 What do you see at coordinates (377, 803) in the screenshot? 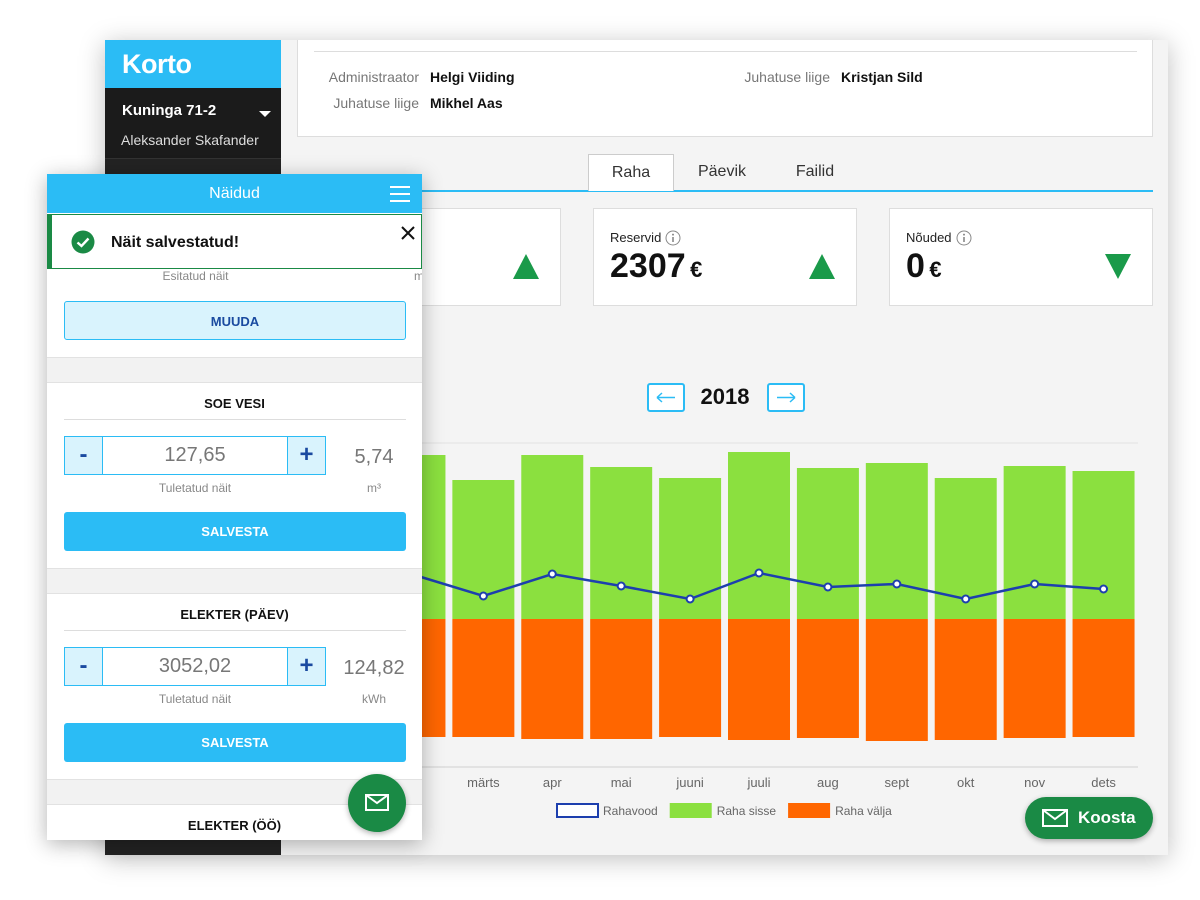
I see `mail-button` at bounding box center [377, 803].